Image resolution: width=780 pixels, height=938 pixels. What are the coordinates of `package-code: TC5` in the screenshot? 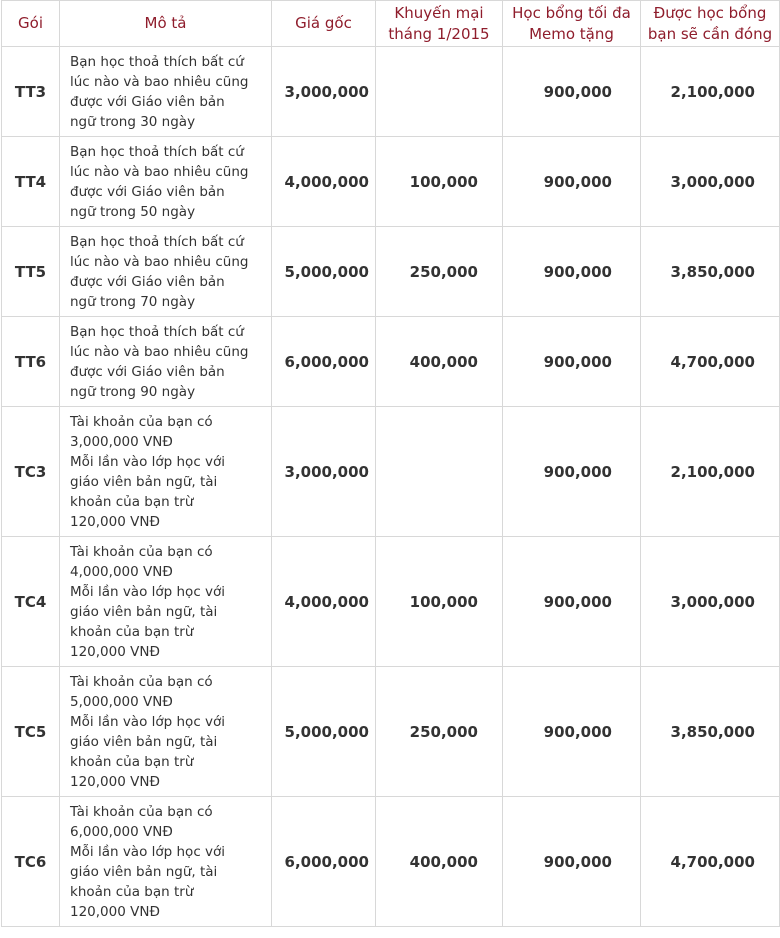 It's located at (30, 731).